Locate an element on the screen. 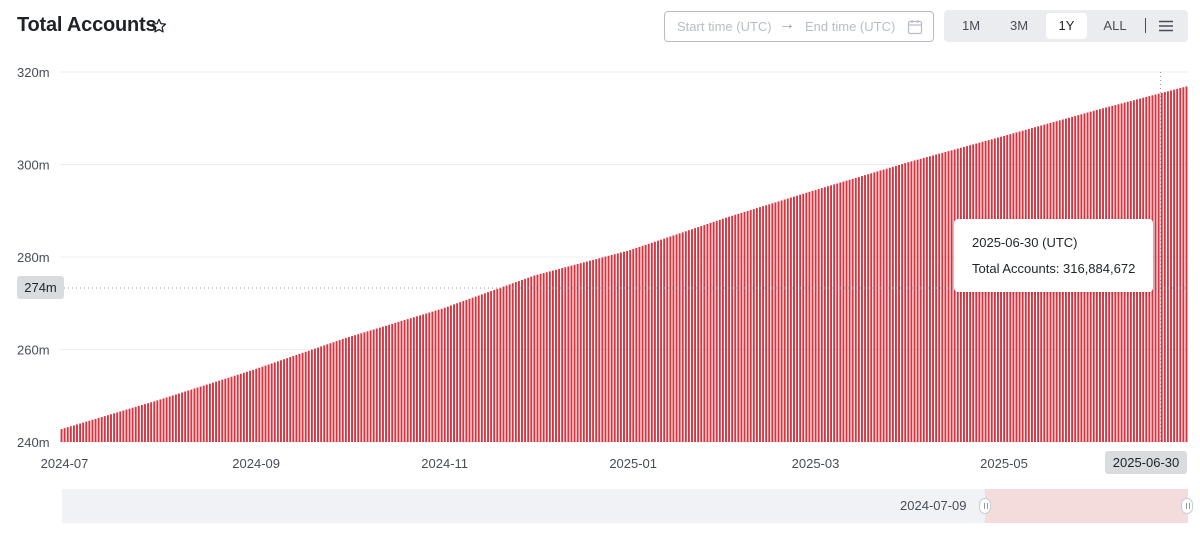 This screenshot has height=542, width=1200. star-icon is located at coordinates (159, 26).